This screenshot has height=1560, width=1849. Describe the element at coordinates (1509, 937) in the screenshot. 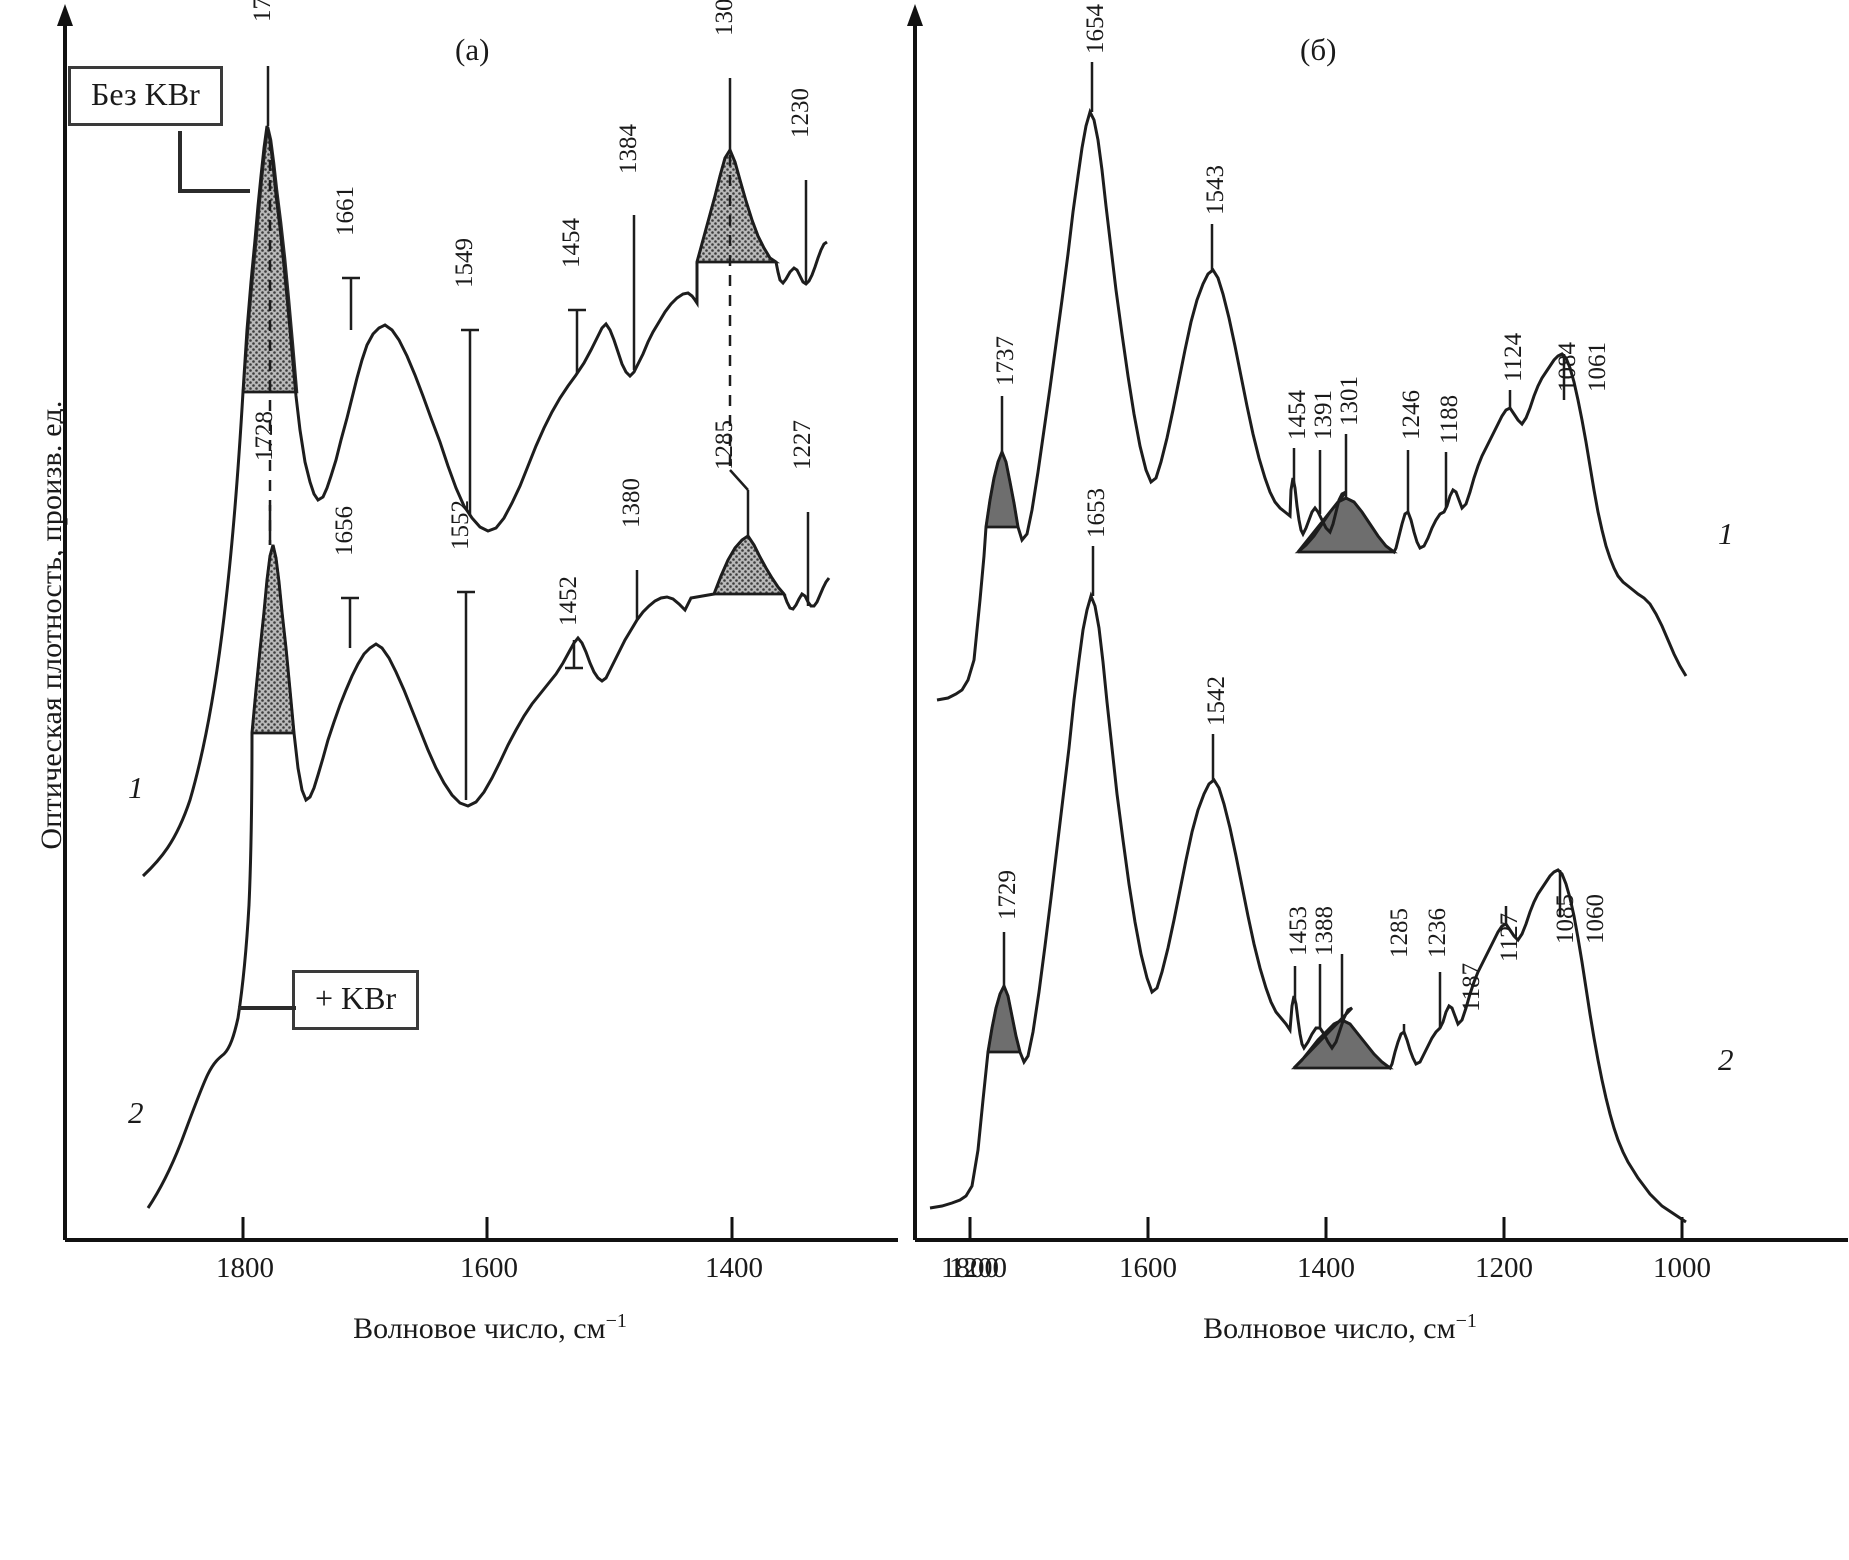

I see `peak-label-b2-1127: 1127` at that location.